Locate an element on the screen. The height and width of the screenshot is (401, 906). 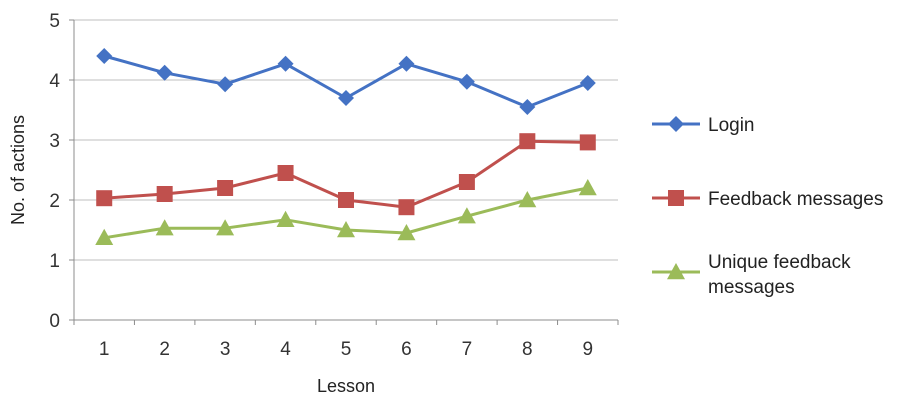
x-axis-title: Lesson is located at coordinates (346, 386).